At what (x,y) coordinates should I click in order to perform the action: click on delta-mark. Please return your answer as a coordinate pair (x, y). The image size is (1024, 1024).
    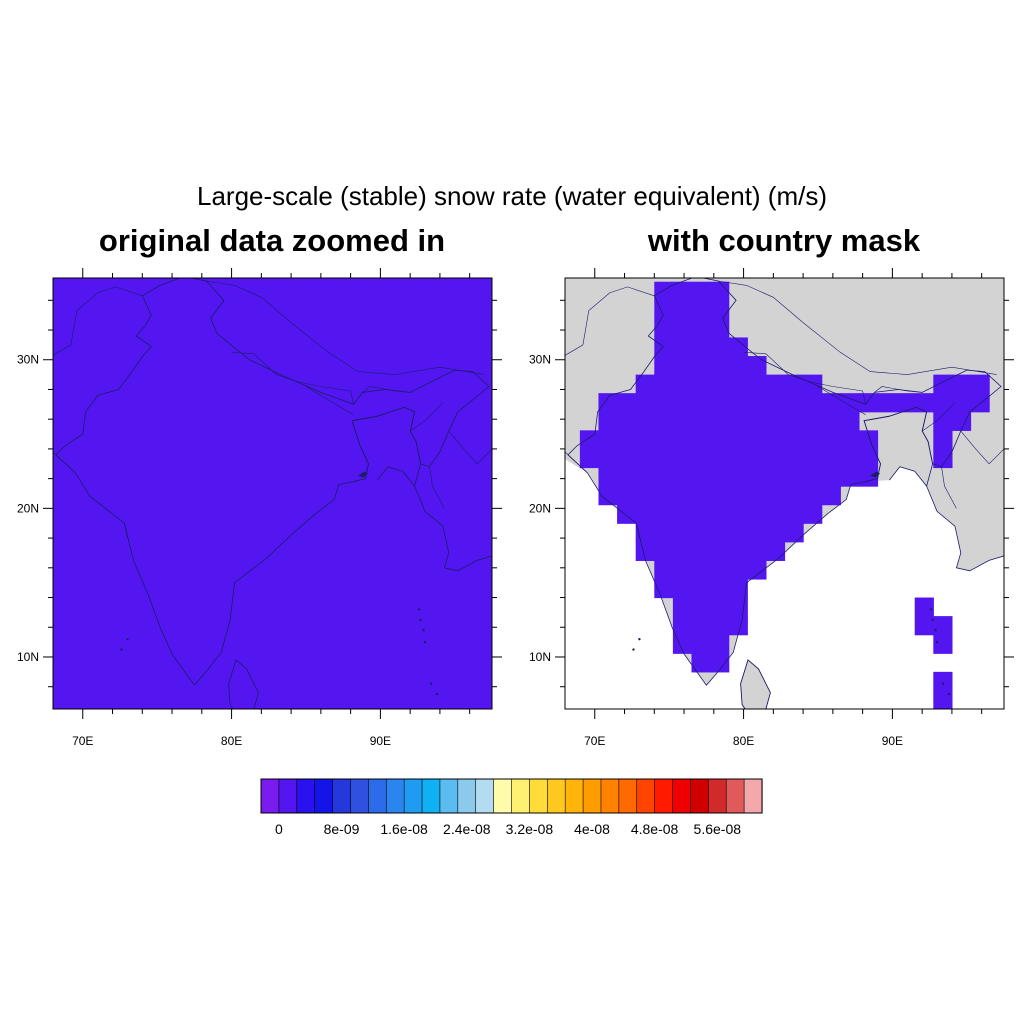
    Looking at the image, I should click on (363, 474).